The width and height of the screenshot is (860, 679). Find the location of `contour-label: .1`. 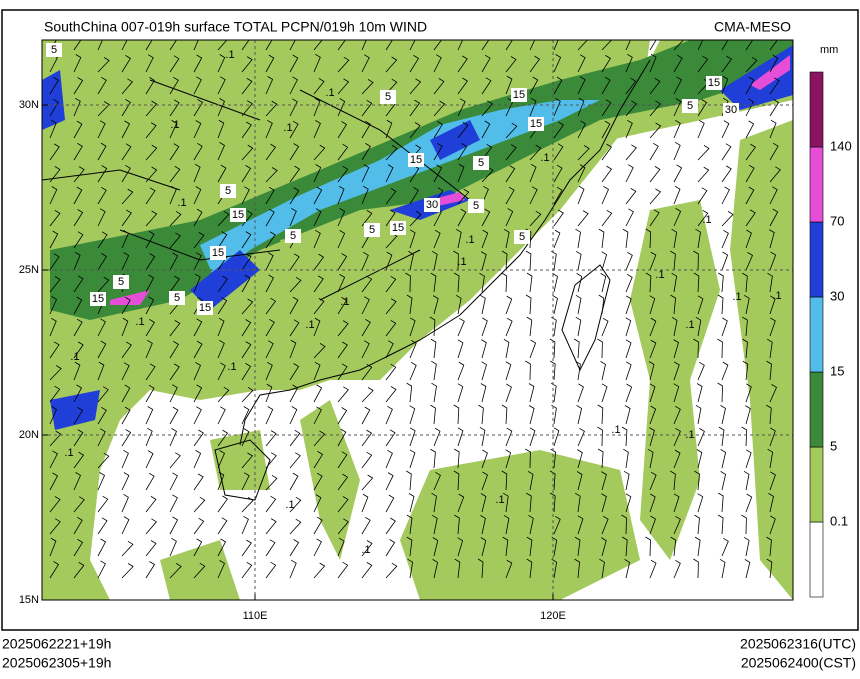

contour-label: .1 is located at coordinates (231, 367).